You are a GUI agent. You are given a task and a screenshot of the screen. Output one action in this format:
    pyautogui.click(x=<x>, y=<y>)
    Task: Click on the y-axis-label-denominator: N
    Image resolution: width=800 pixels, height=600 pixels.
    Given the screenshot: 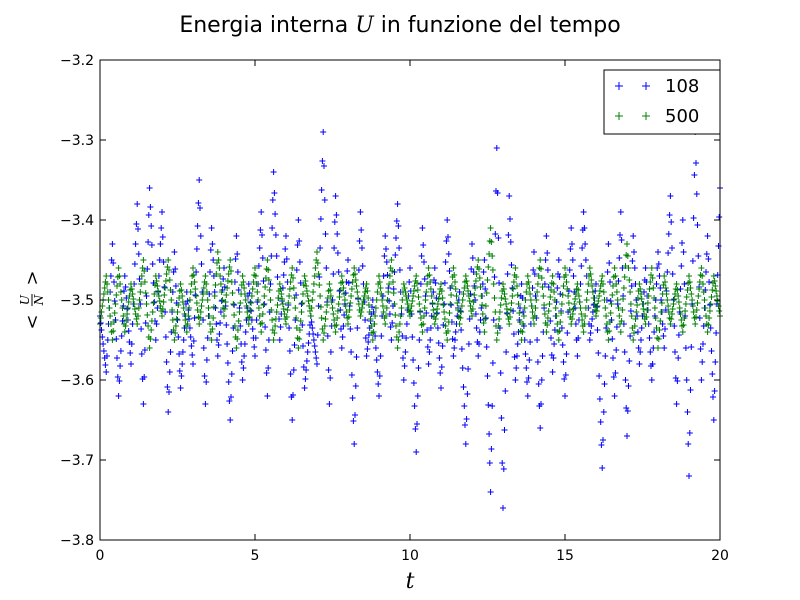 What is the action you would take?
    pyautogui.click(x=39, y=300)
    